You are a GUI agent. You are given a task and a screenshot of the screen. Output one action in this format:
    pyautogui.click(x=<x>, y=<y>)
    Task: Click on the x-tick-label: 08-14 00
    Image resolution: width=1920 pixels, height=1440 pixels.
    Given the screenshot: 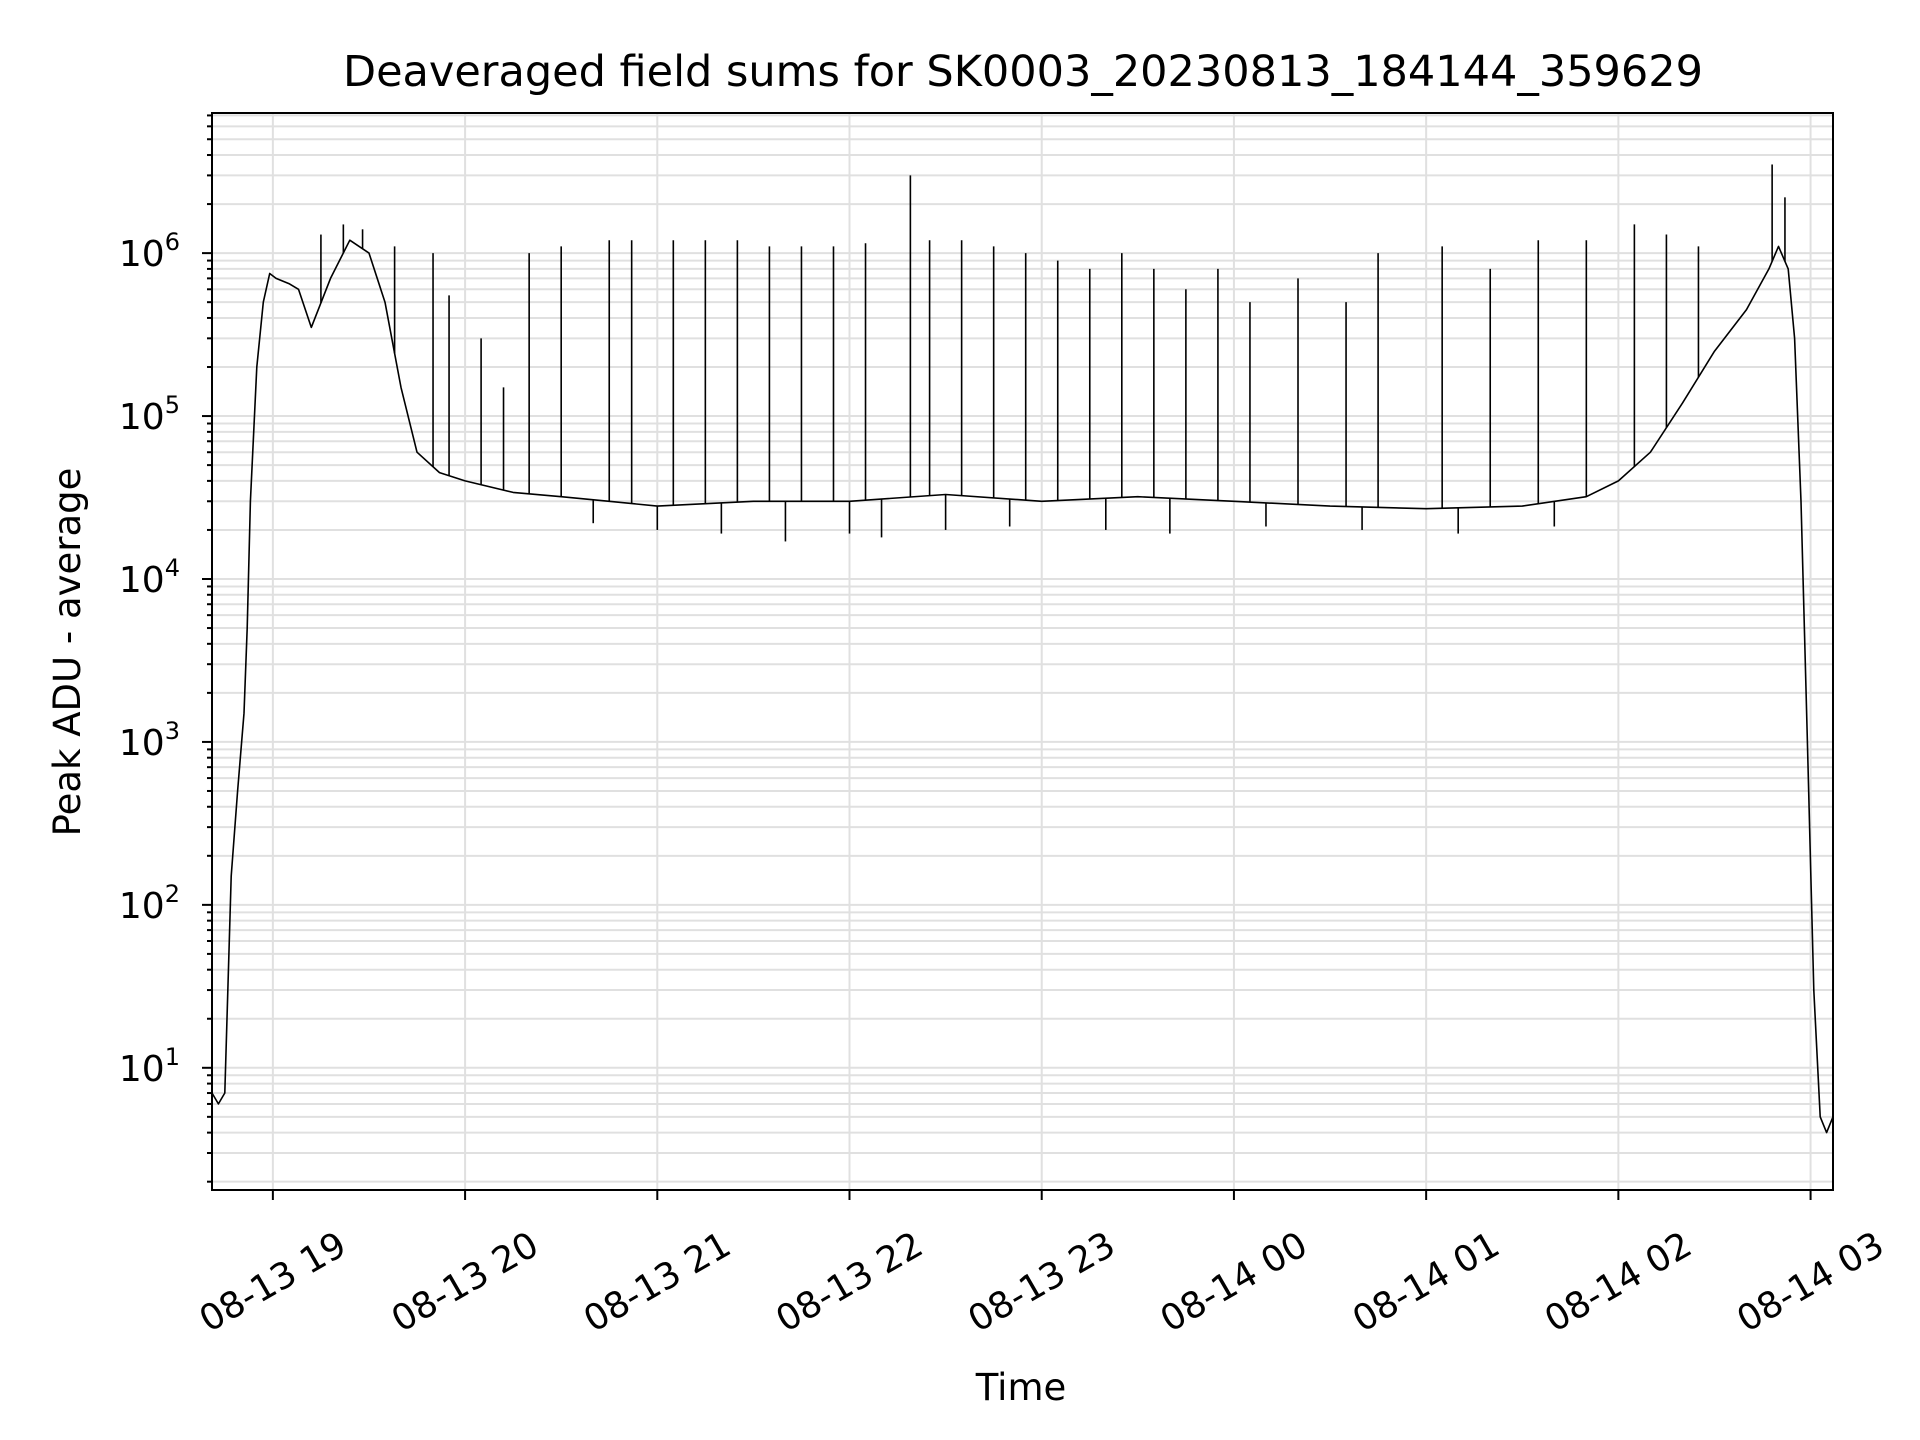 What is the action you would take?
    pyautogui.click(x=1234, y=1282)
    